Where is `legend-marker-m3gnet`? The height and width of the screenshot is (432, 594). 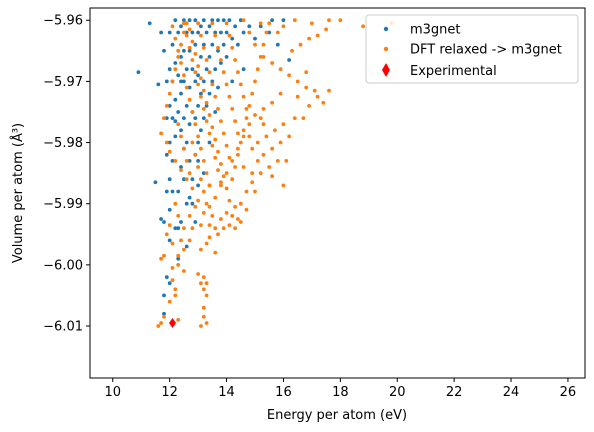 legend-marker-m3gnet is located at coordinates (386, 29).